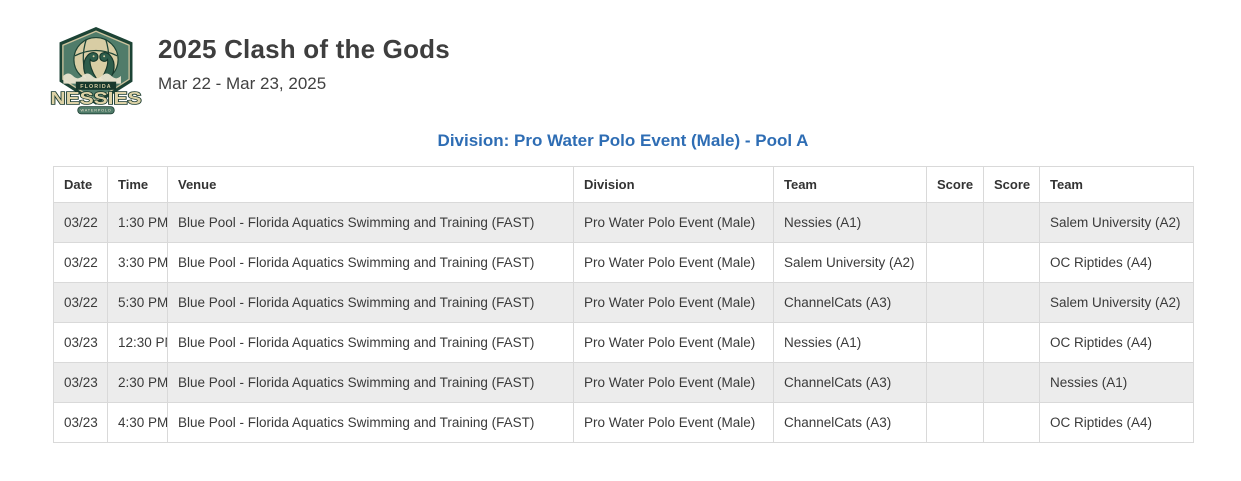 The width and height of the screenshot is (1241, 481). Describe the element at coordinates (137, 302) in the screenshot. I see `cell-time: 5:30 PM` at that location.